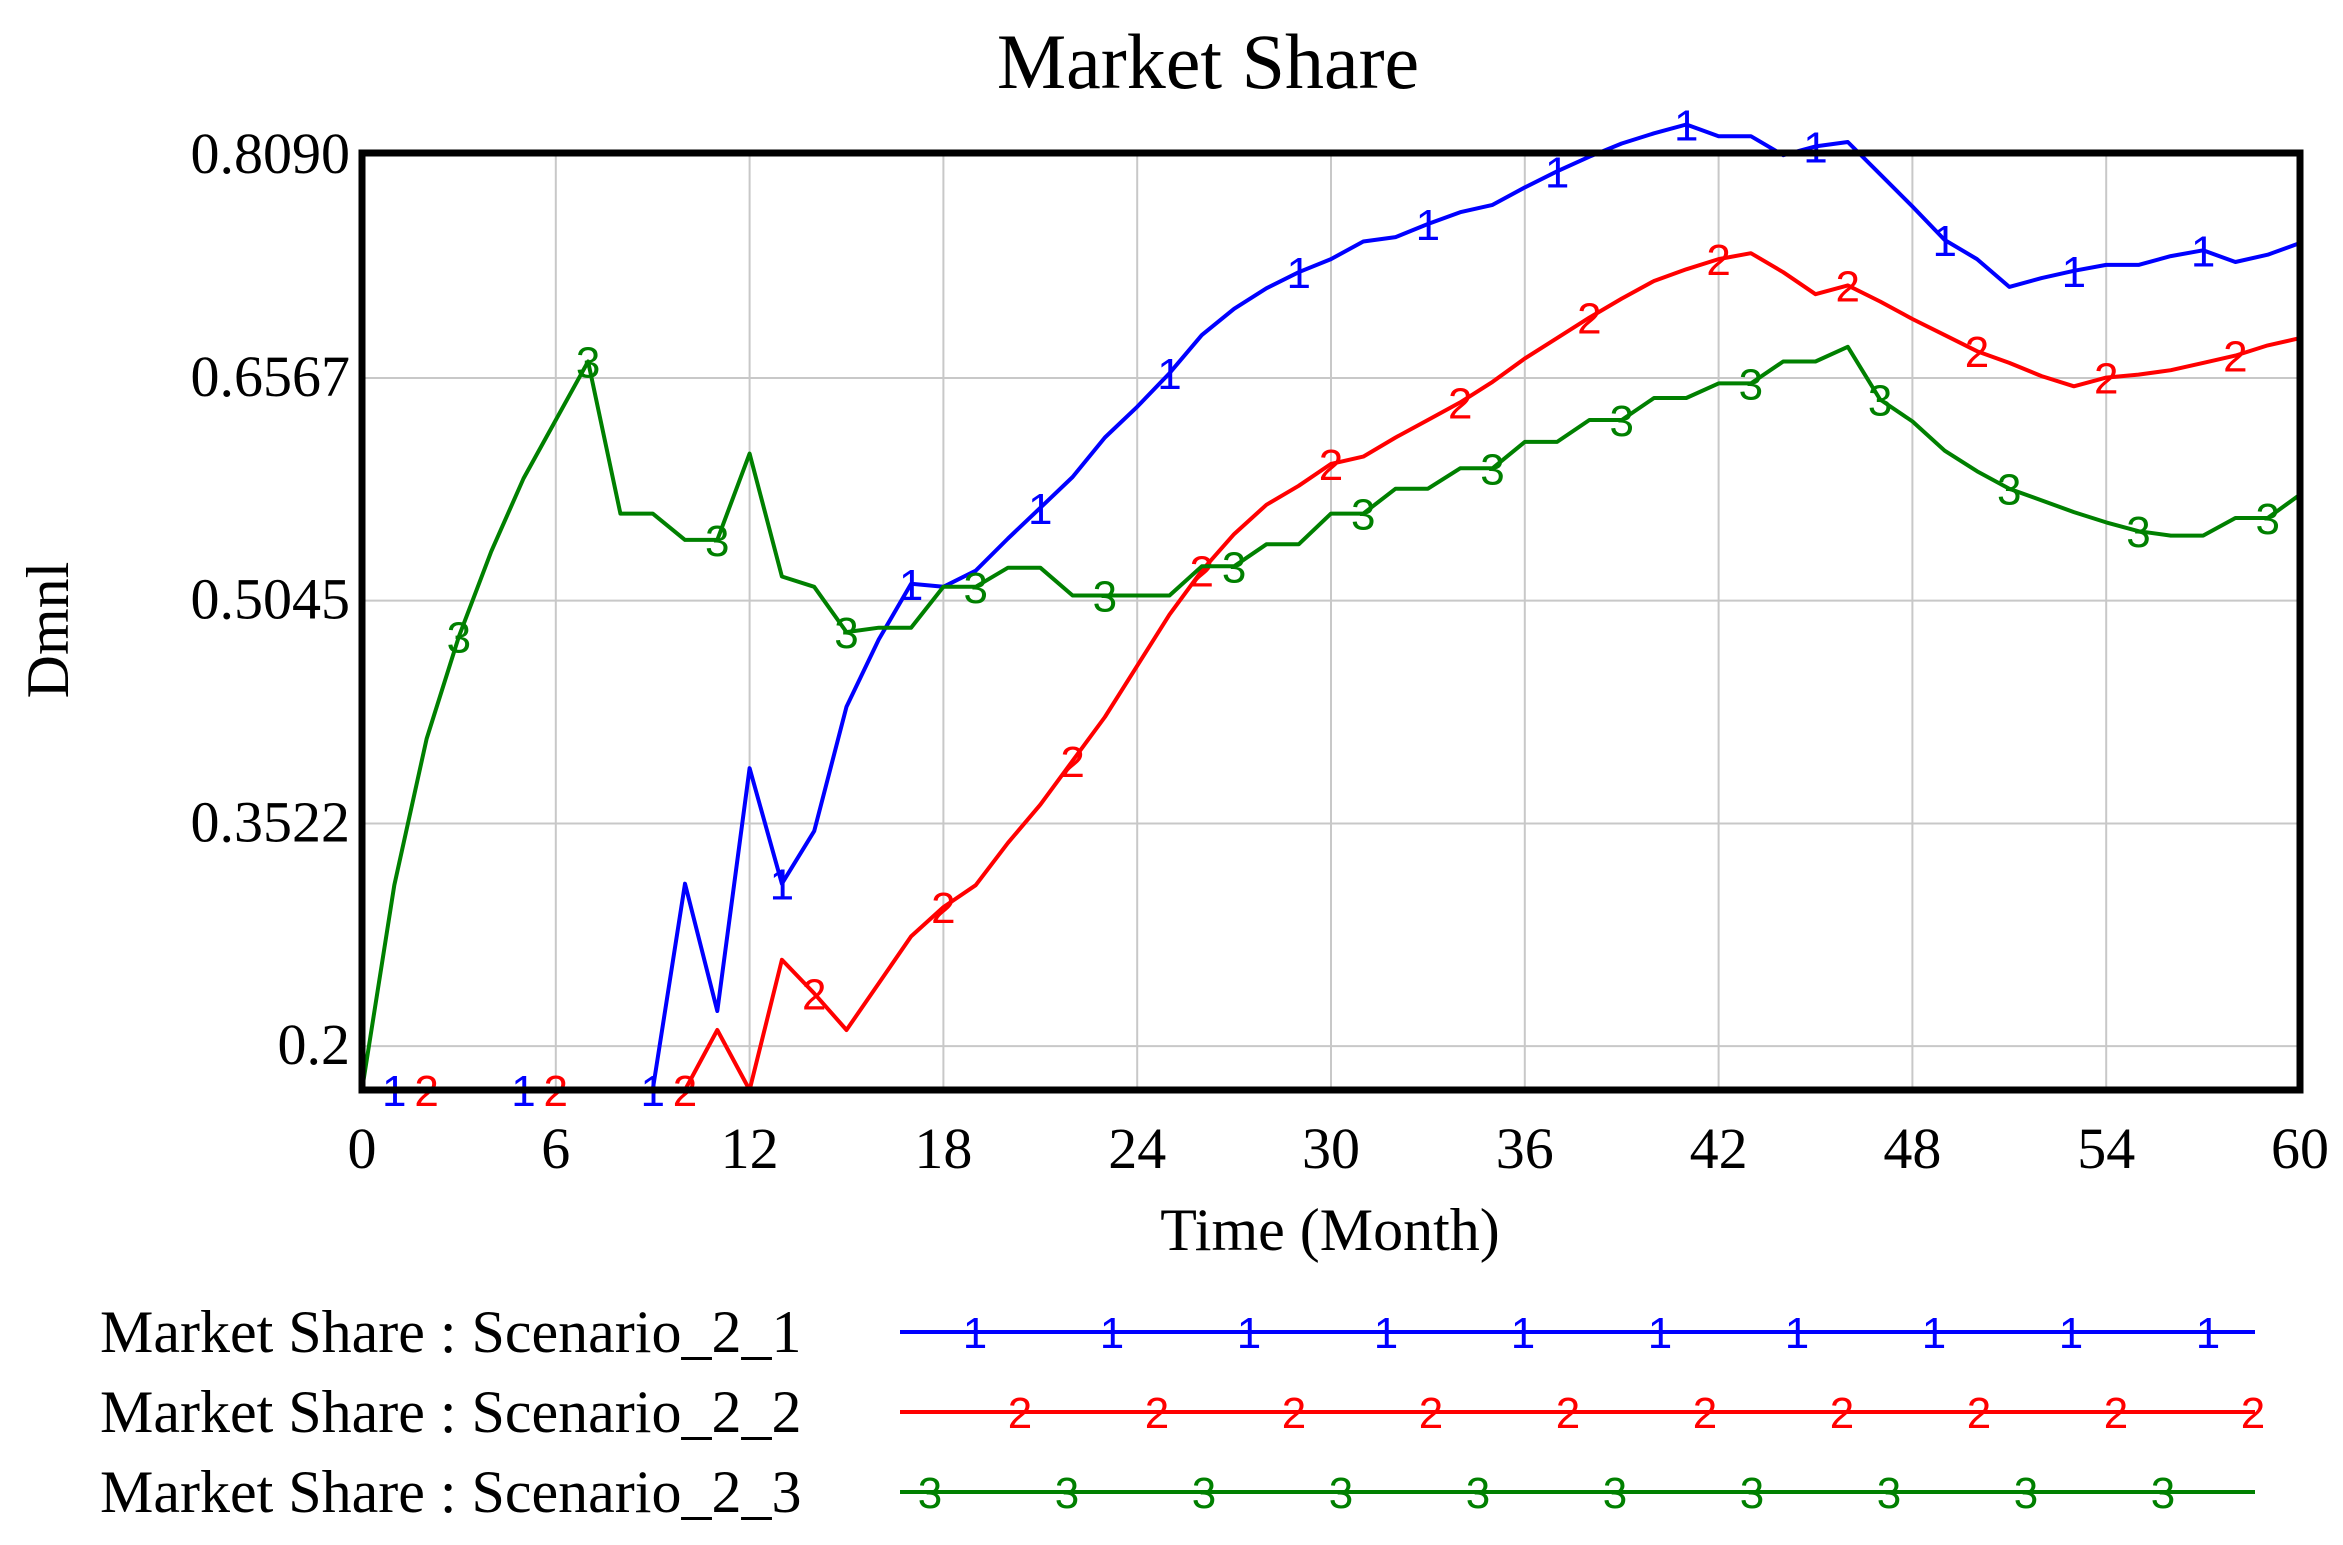 Image resolution: width=2343 pixels, height=1545 pixels. Describe the element at coordinates (1330, 1230) in the screenshot. I see `x-axis-label: Time (Month)` at that location.